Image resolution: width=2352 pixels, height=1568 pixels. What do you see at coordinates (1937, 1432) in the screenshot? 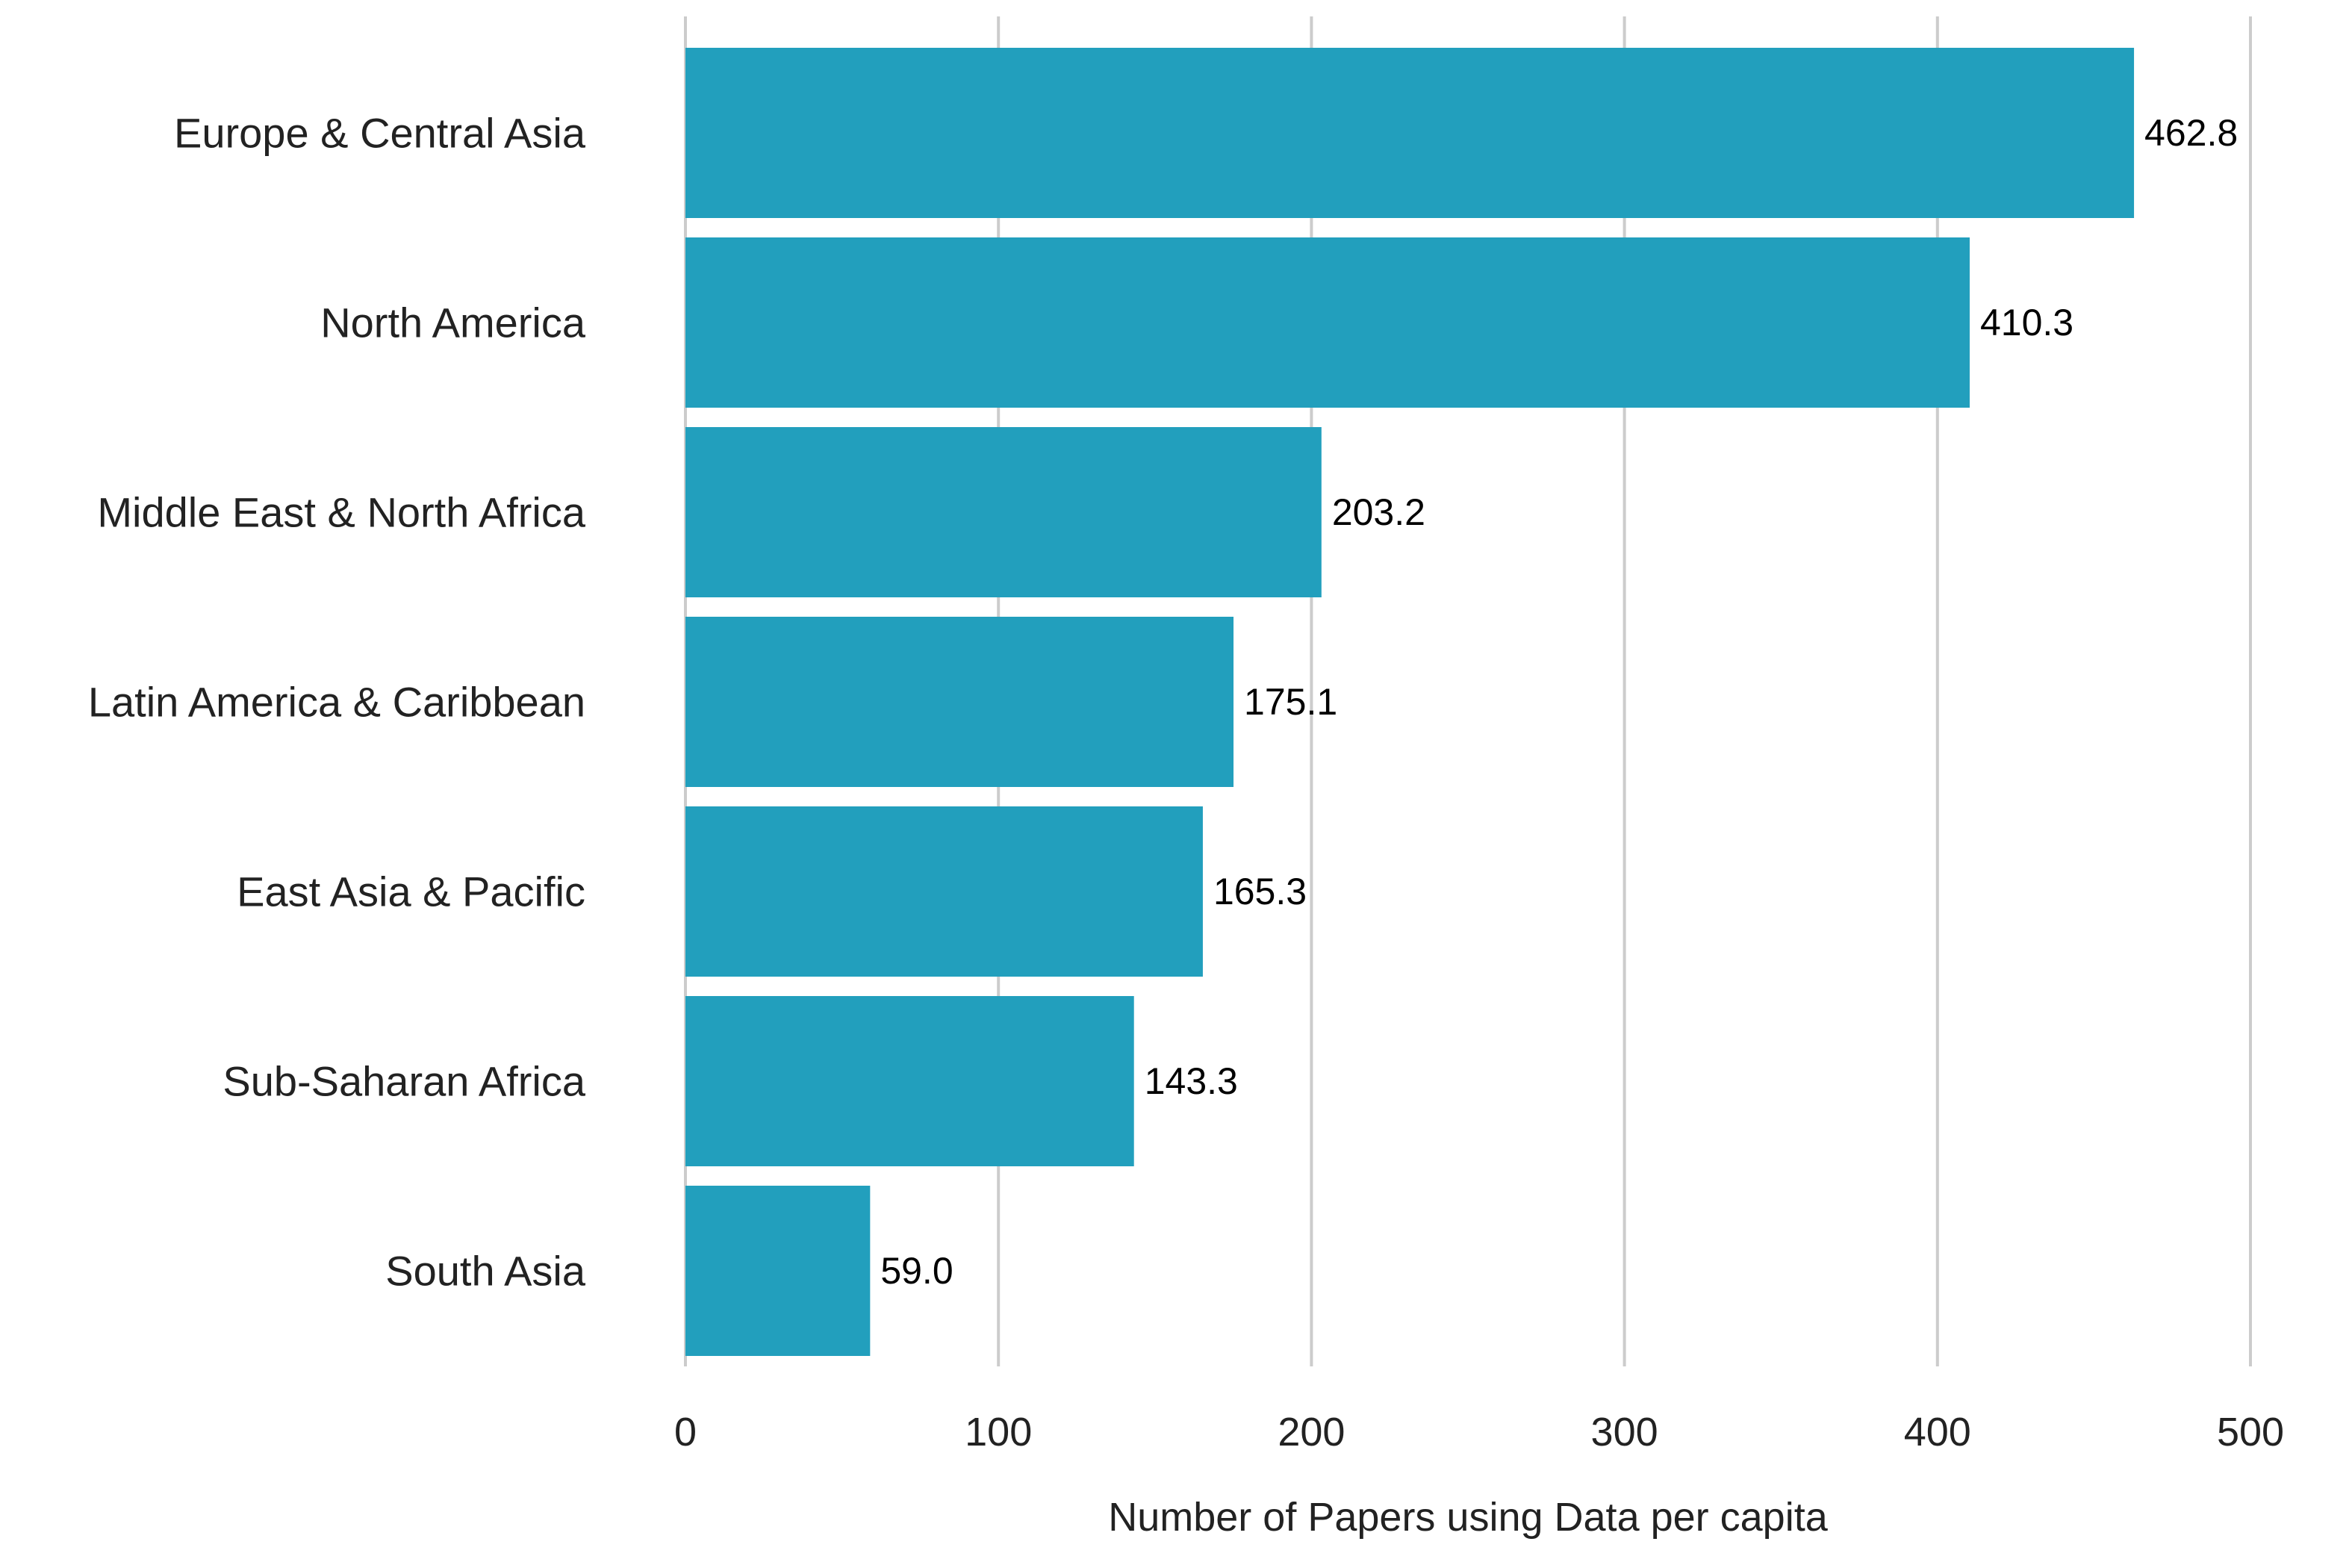
I see `x-tick-label: 400` at bounding box center [1937, 1432].